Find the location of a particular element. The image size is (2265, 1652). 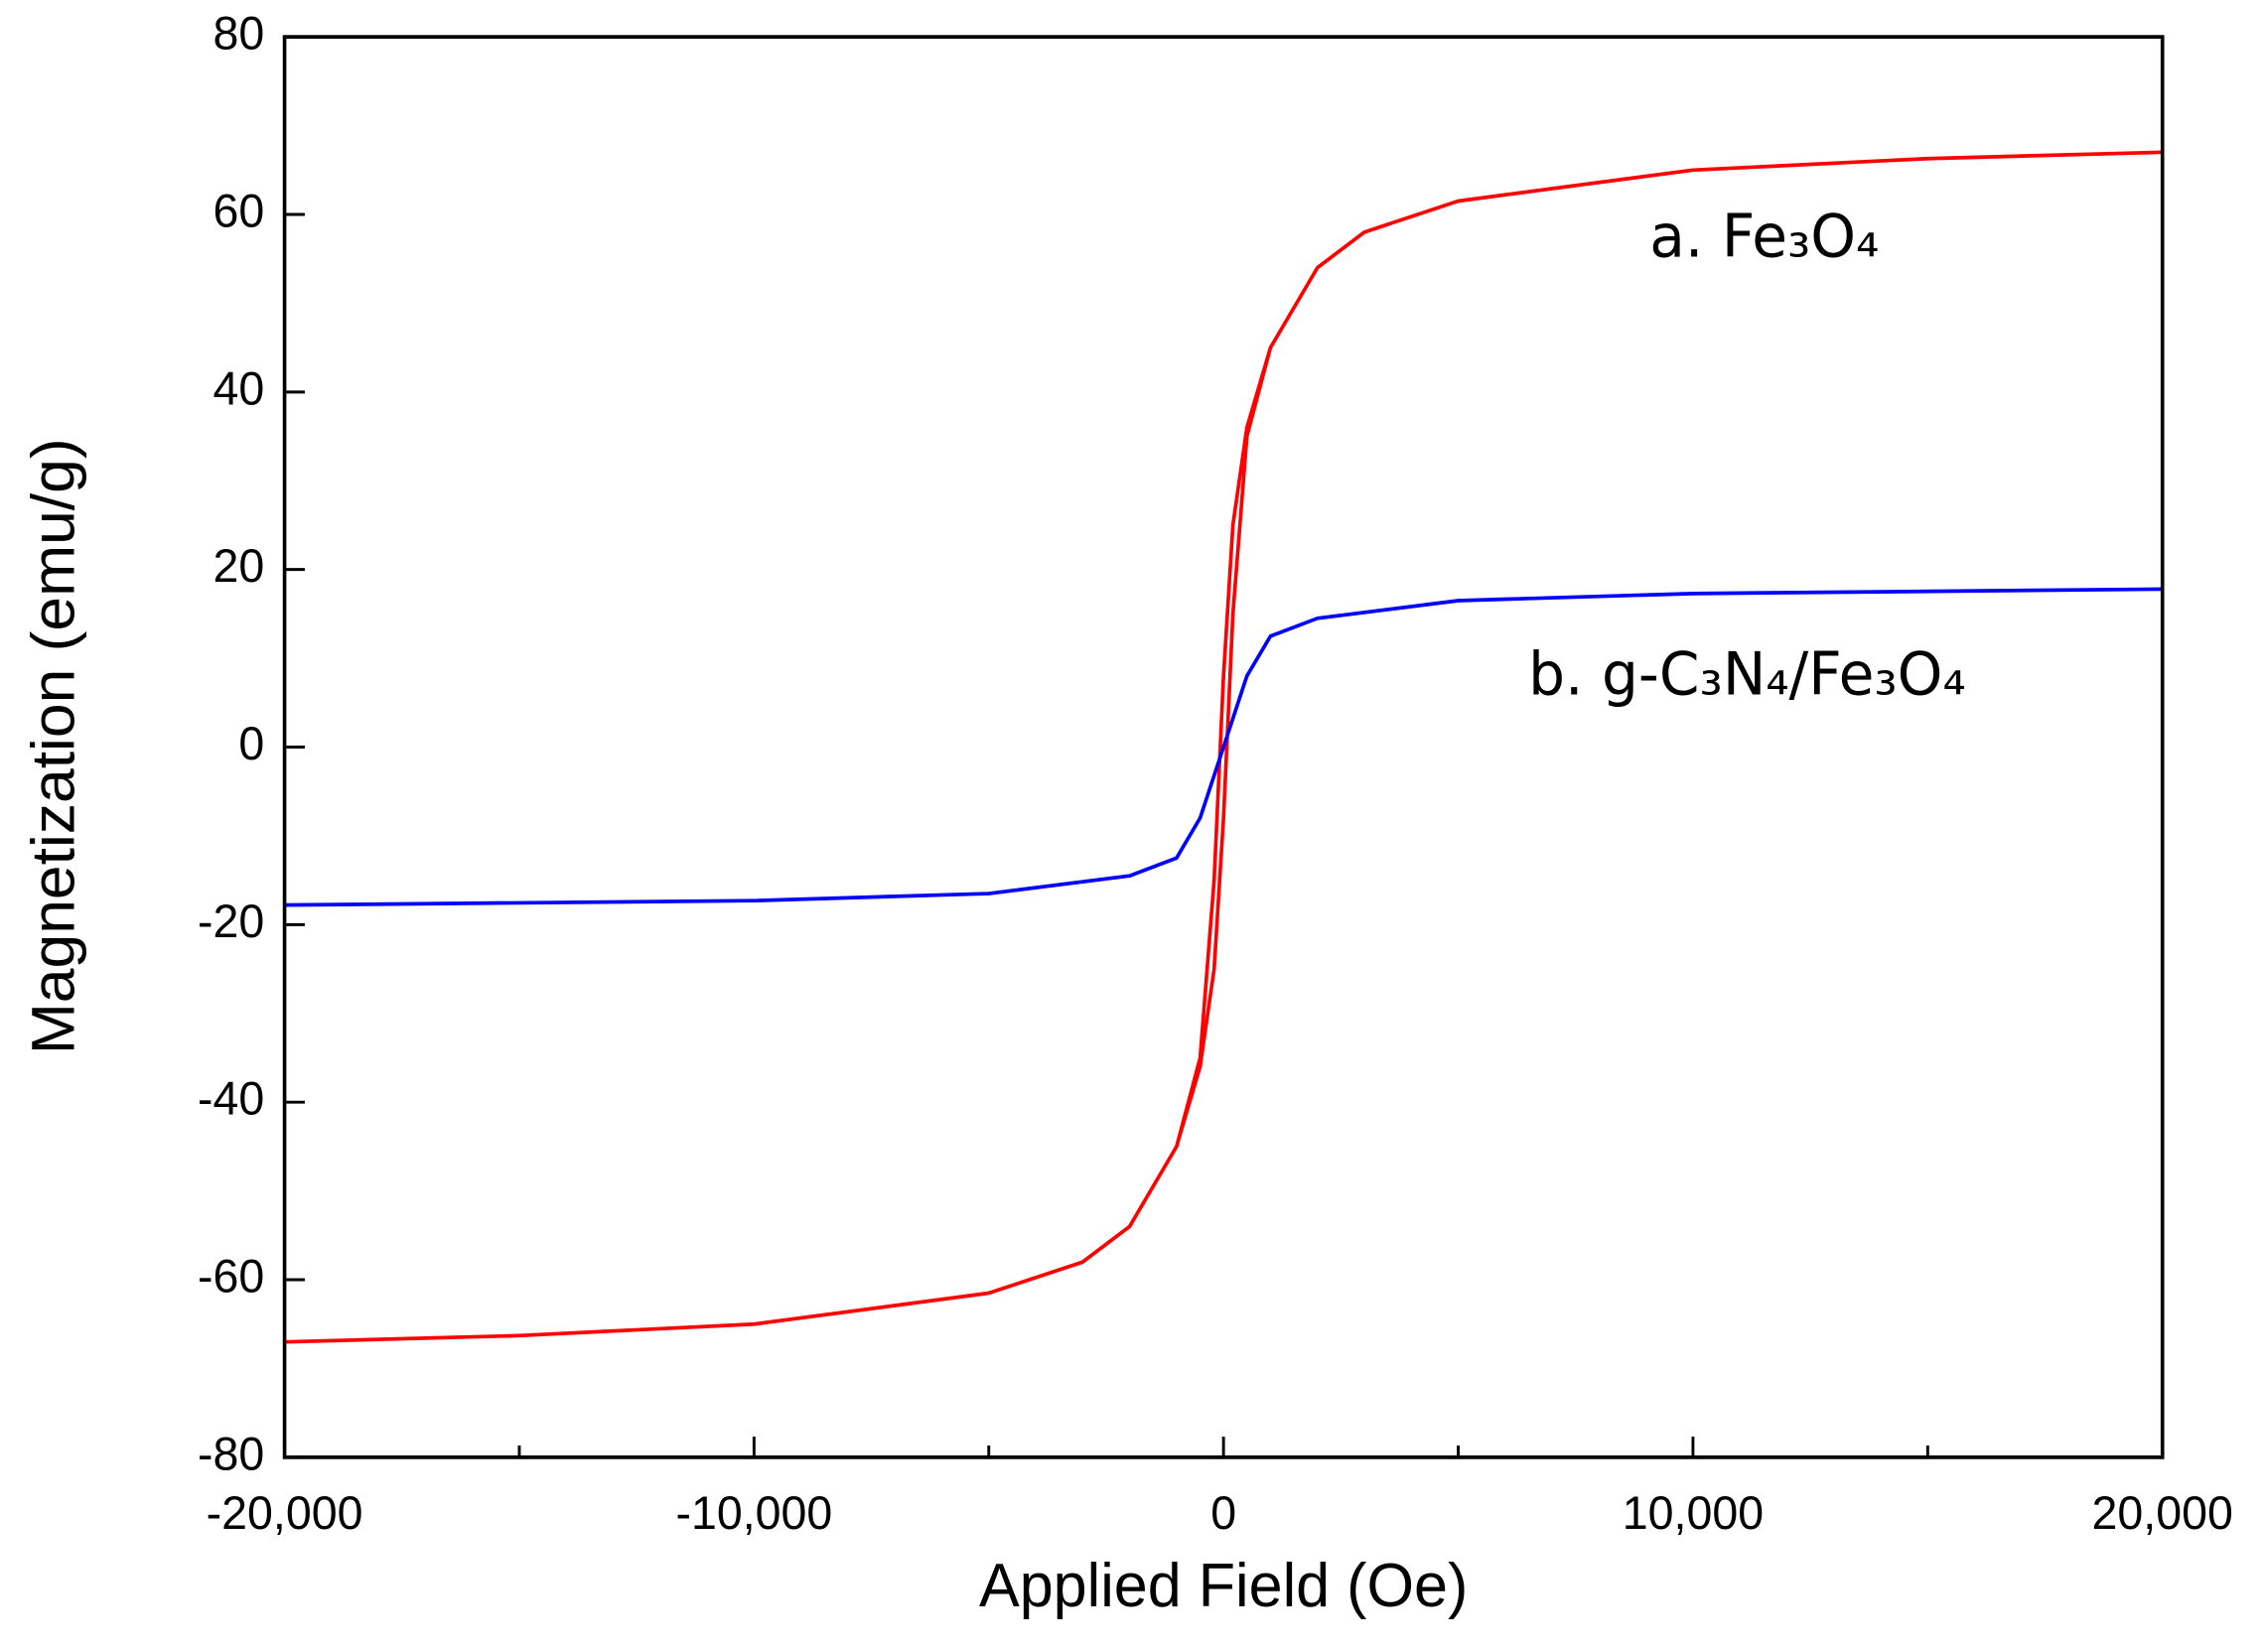

x-tick-label: 20,000 is located at coordinates (2162, 1512).